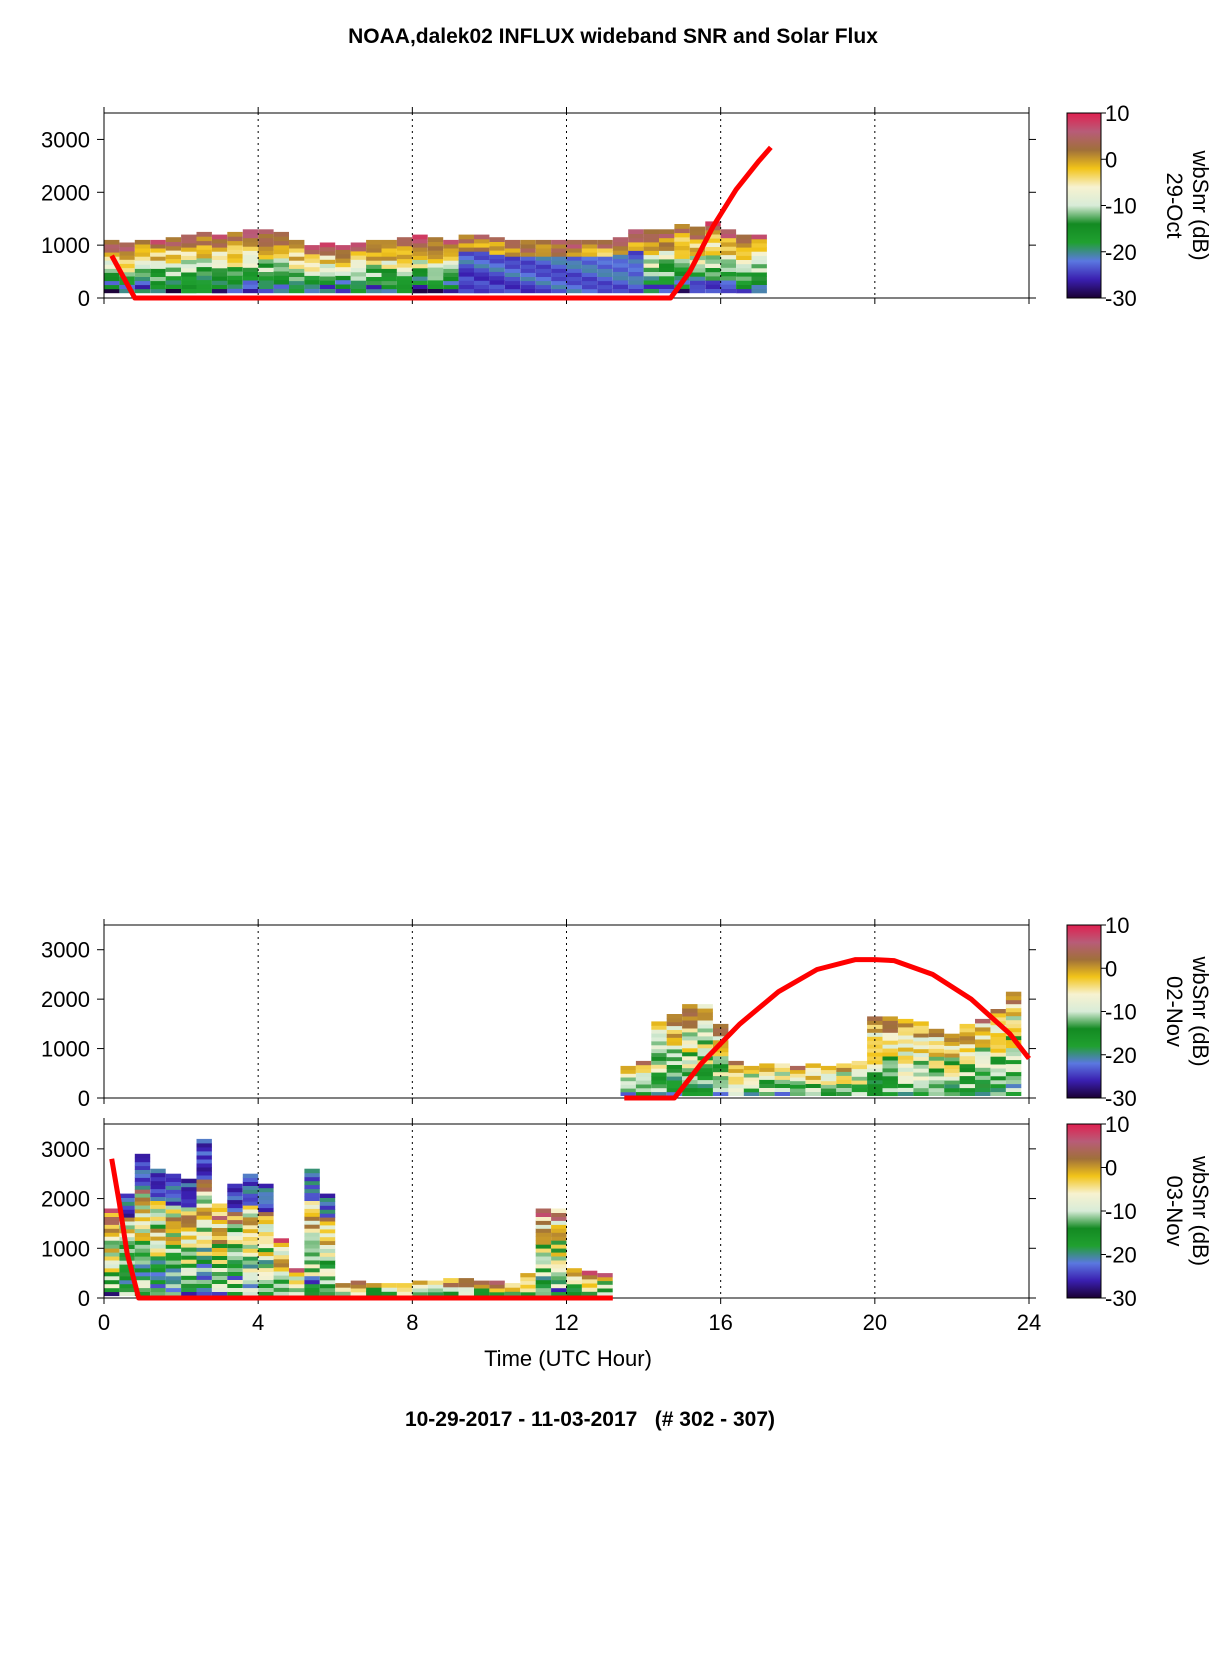 Image resolution: width=1227 pixels, height=1655 pixels. What do you see at coordinates (821, 1044) in the screenshot?
I see `heatmap-02-Nov` at bounding box center [821, 1044].